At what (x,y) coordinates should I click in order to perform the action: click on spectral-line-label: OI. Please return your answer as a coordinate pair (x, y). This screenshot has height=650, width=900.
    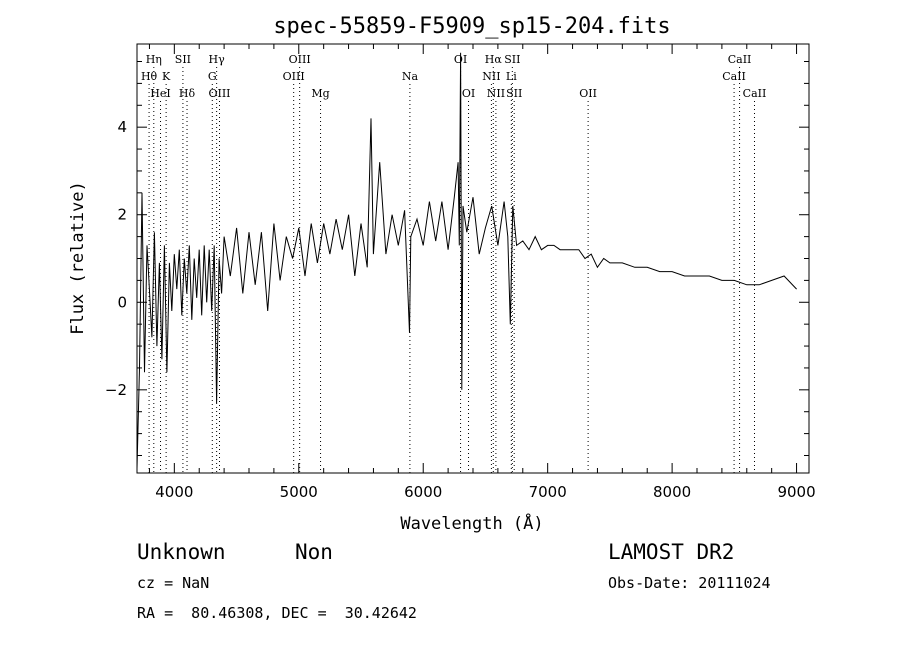
    Looking at the image, I should click on (468, 93).